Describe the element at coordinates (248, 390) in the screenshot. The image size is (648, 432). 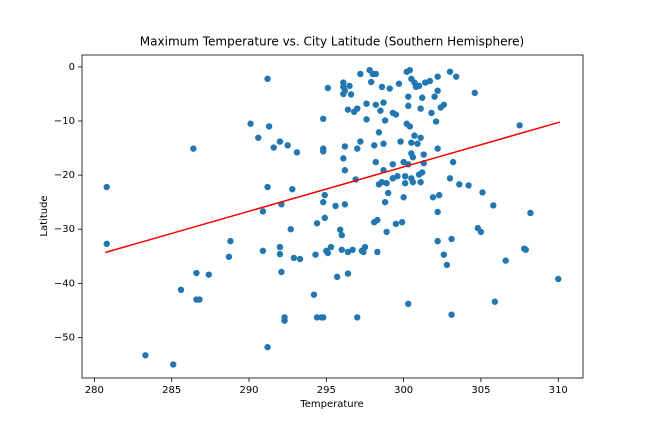
I see `x-tick-label: 290` at that location.